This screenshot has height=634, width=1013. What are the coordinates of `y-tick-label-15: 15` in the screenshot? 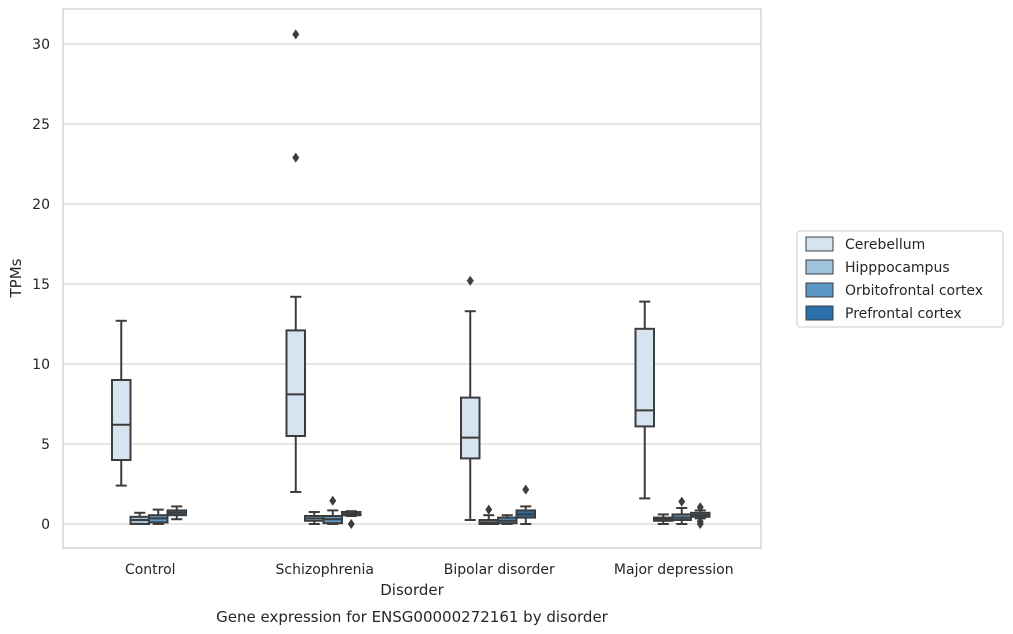 It's located at (41, 285).